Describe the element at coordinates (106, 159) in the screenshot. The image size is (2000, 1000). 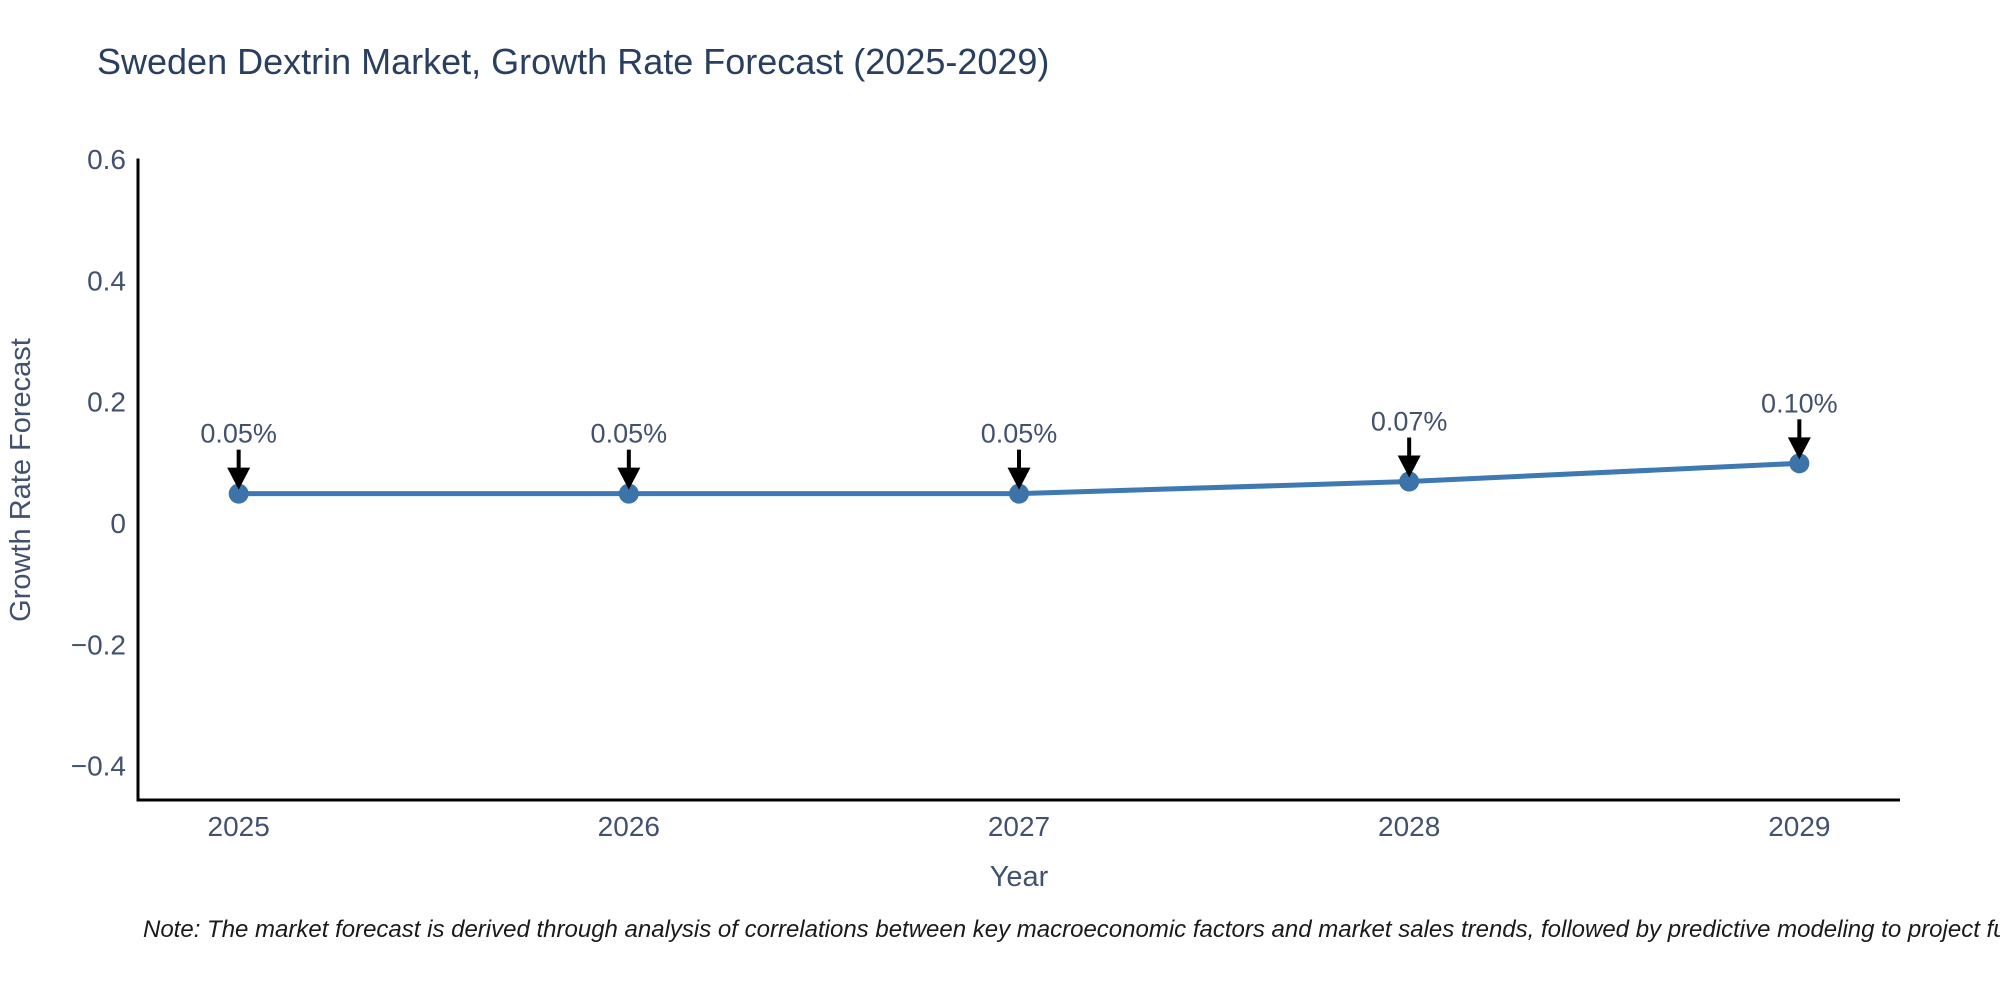
I see `y-tick-label: 0.6` at that location.